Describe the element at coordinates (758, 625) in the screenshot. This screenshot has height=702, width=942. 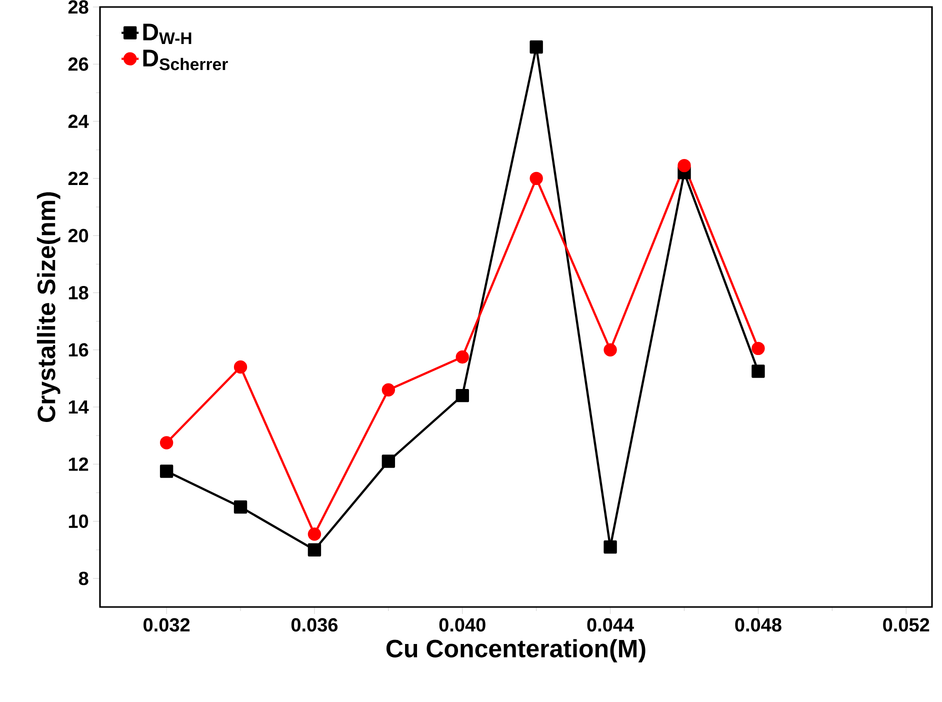
I see `x-tick-label: 0.048` at that location.